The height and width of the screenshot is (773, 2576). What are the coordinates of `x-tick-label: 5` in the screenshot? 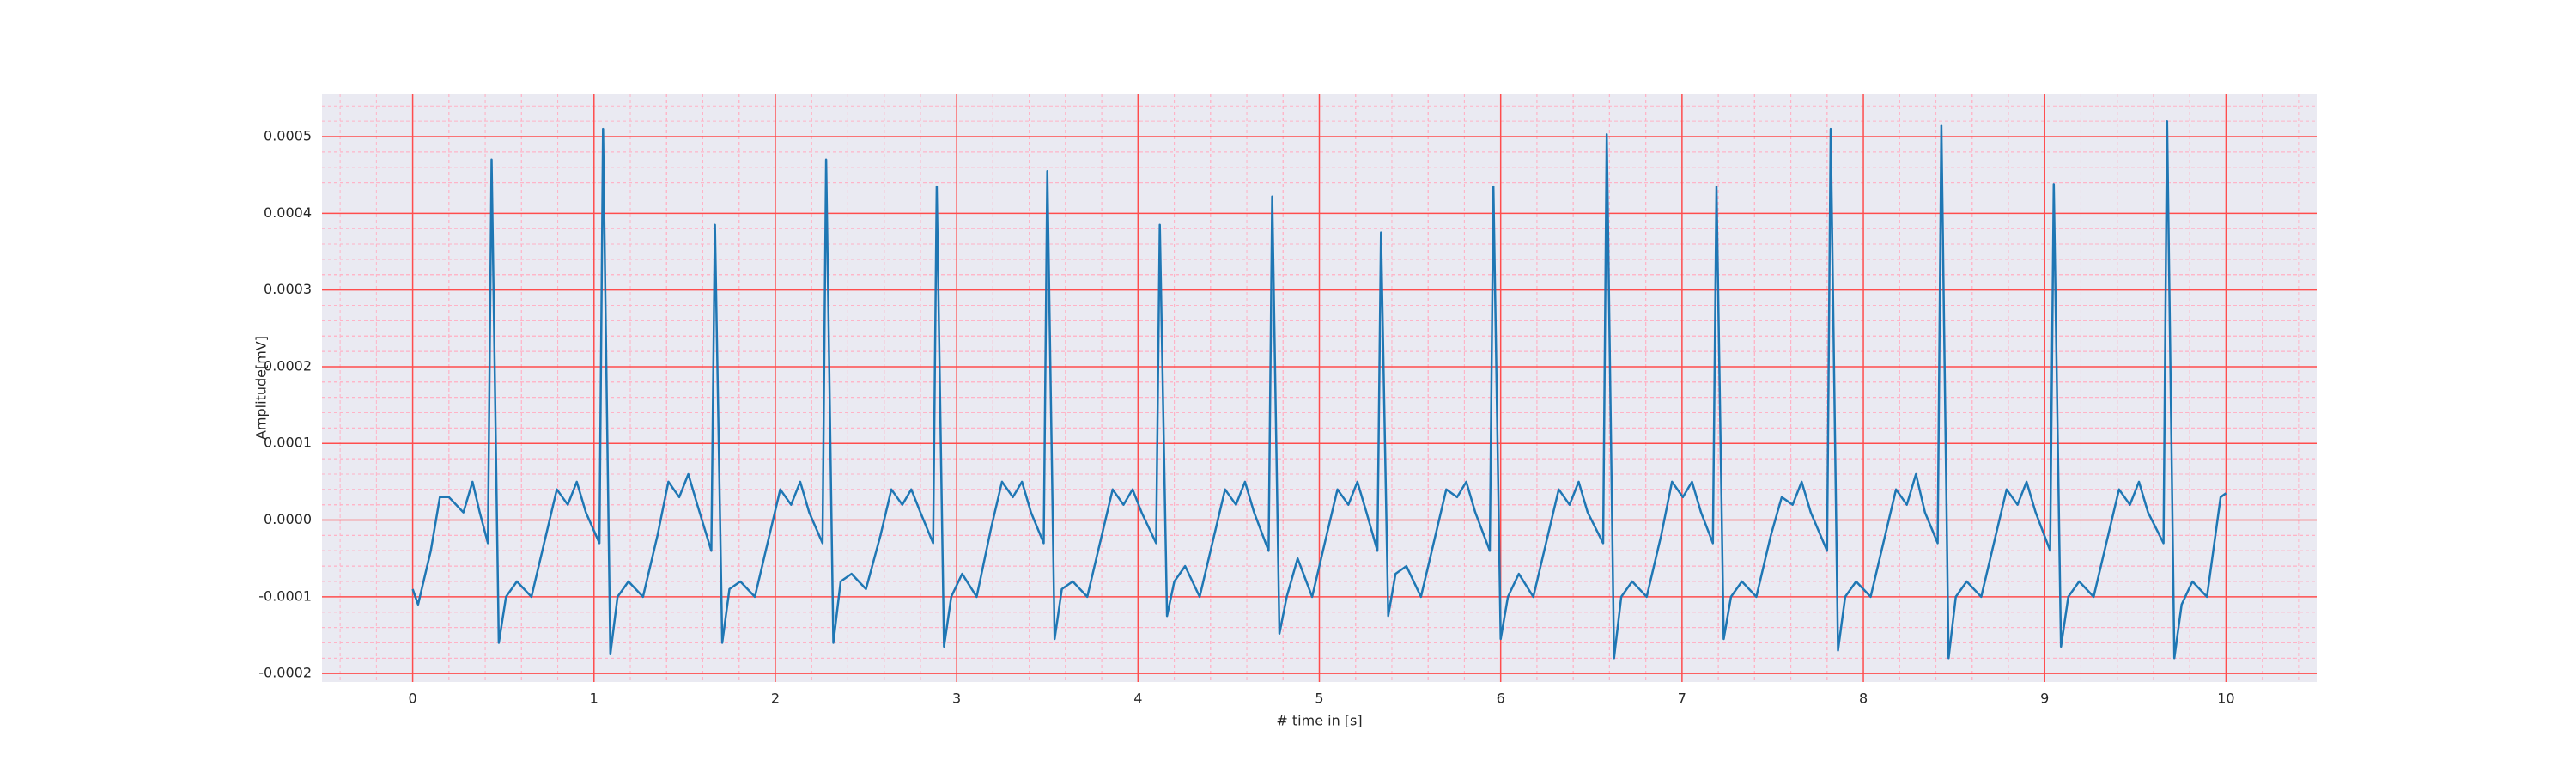 It's located at (1319, 699).